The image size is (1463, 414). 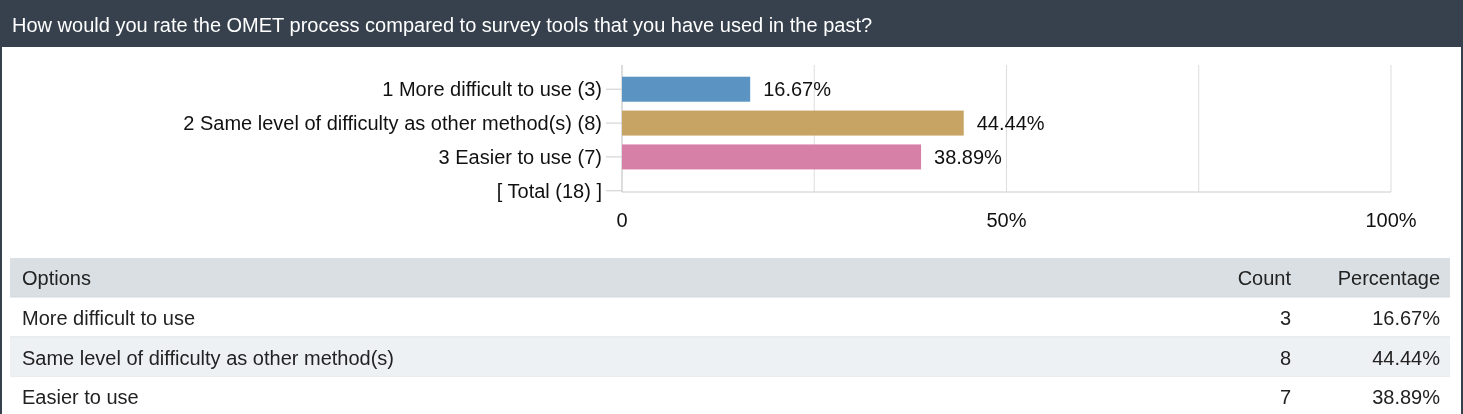 I want to click on y-tick-label: 3 Easier to use (7), so click(x=520, y=156).